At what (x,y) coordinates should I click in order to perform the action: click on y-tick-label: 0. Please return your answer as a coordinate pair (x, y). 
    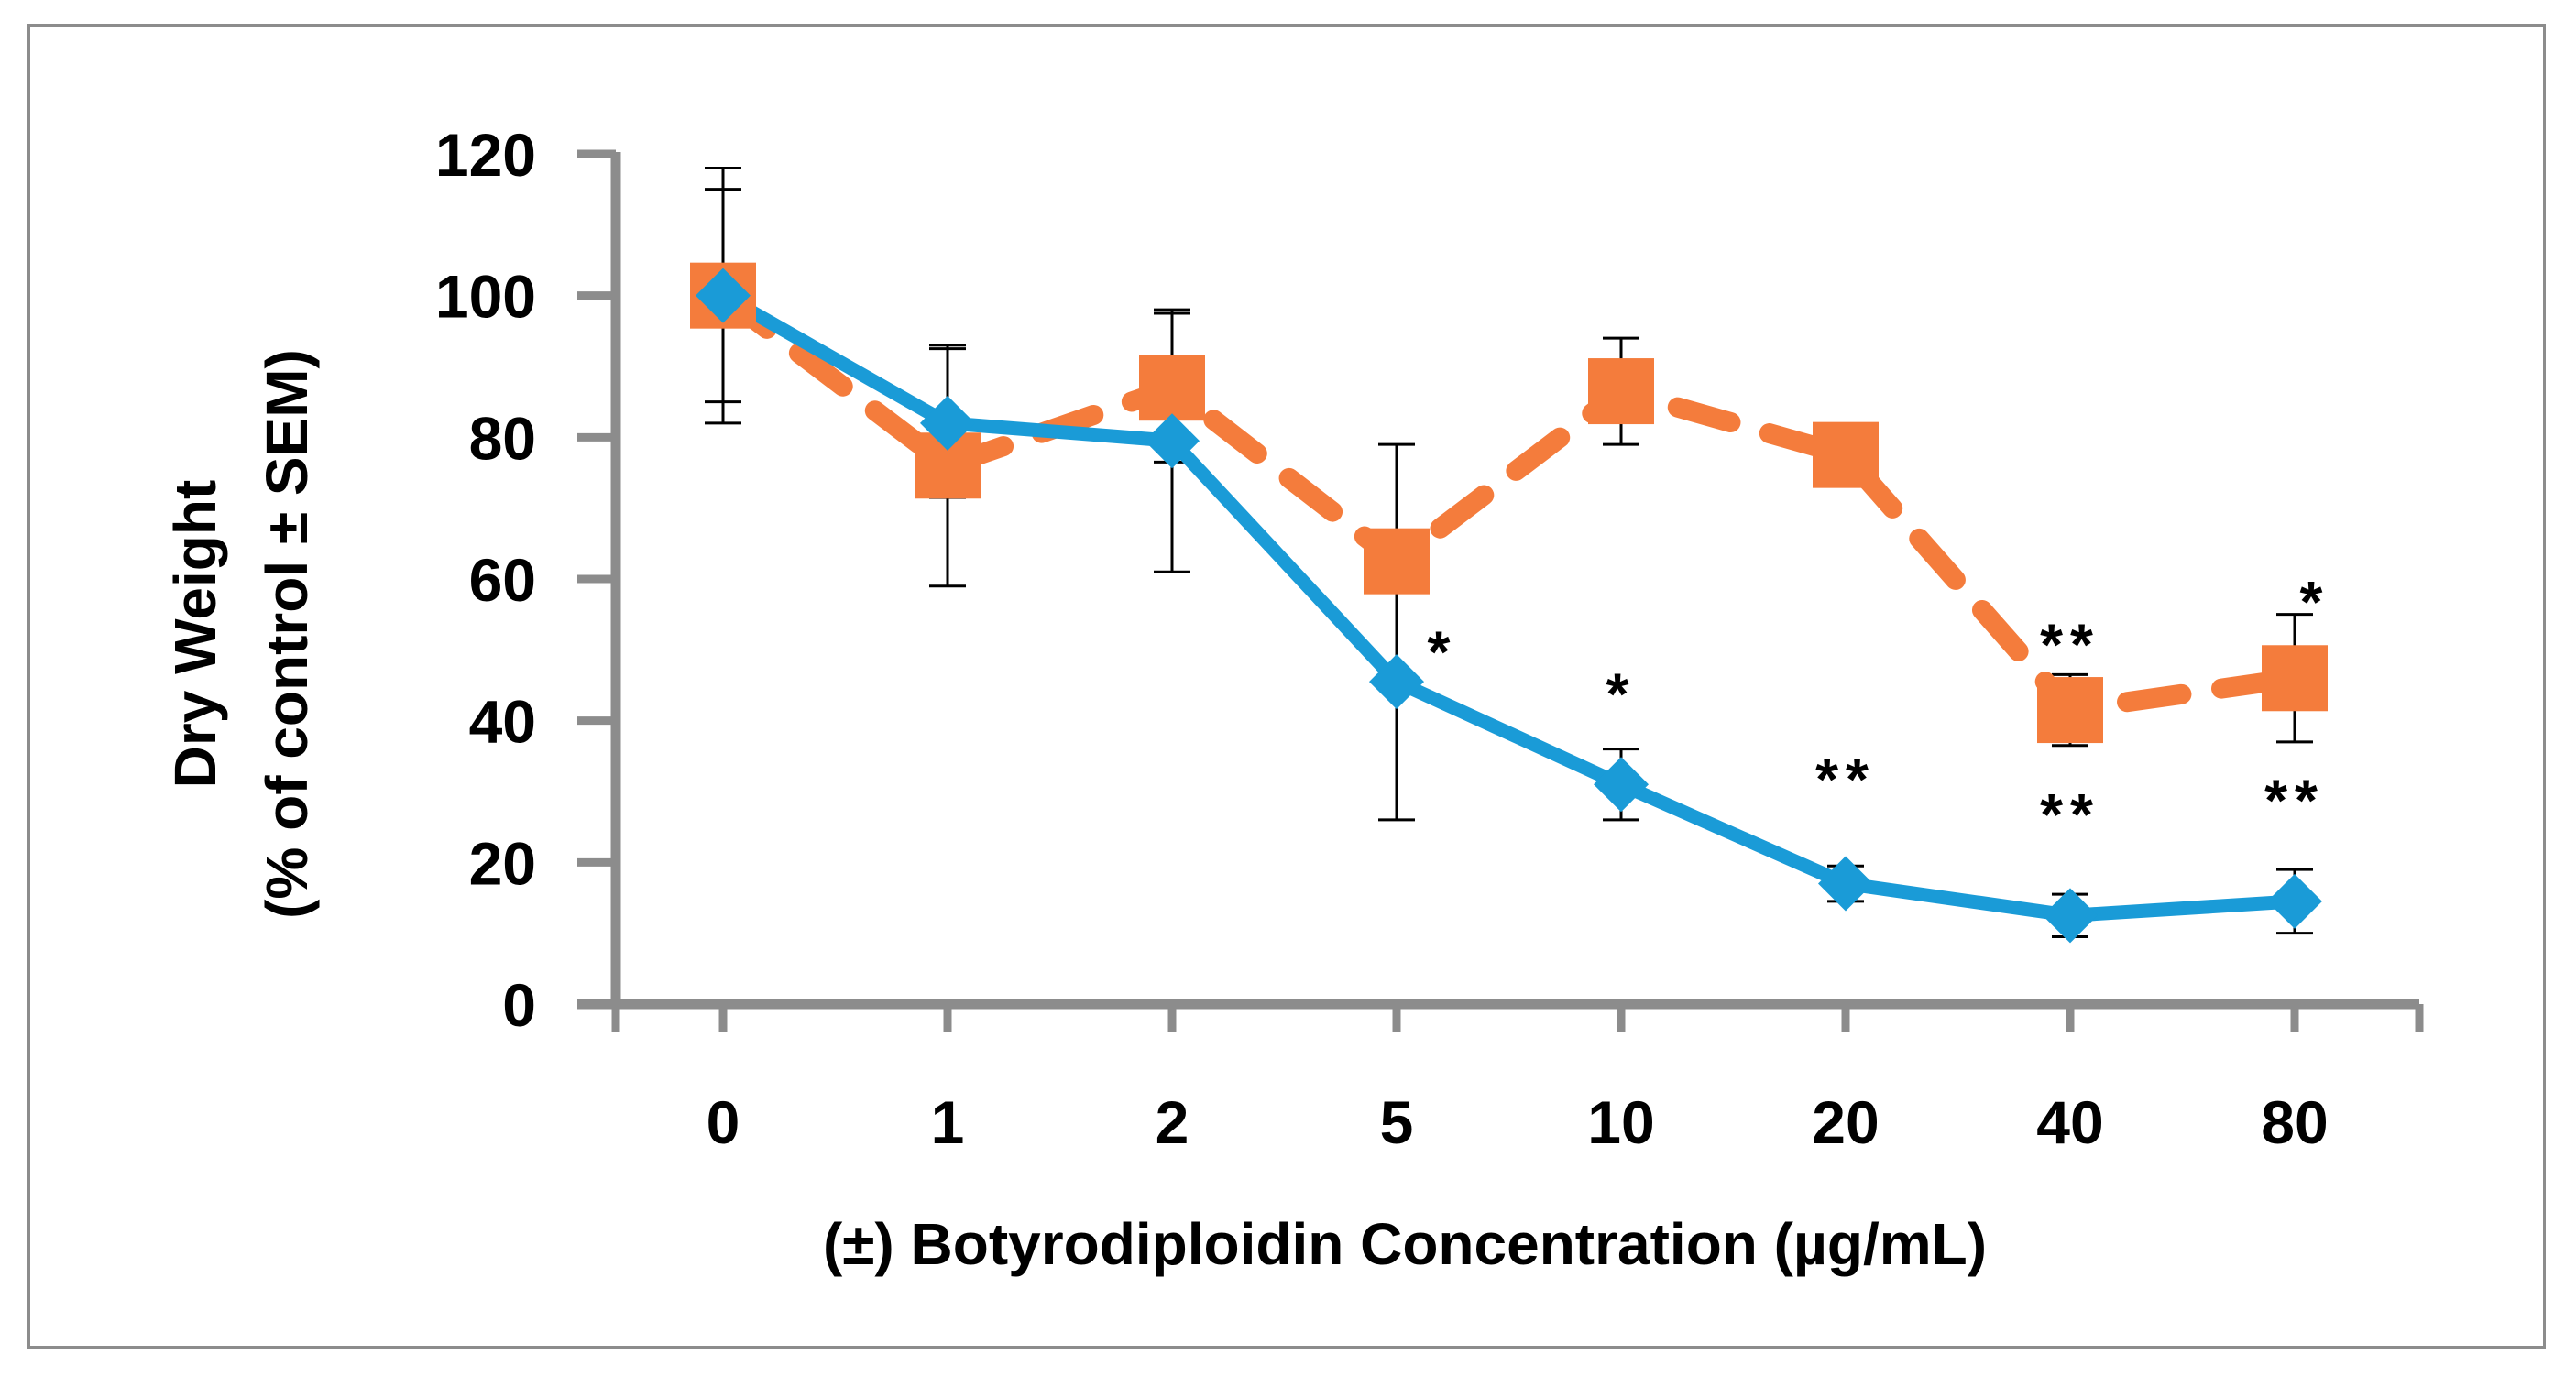
    Looking at the image, I should click on (519, 1005).